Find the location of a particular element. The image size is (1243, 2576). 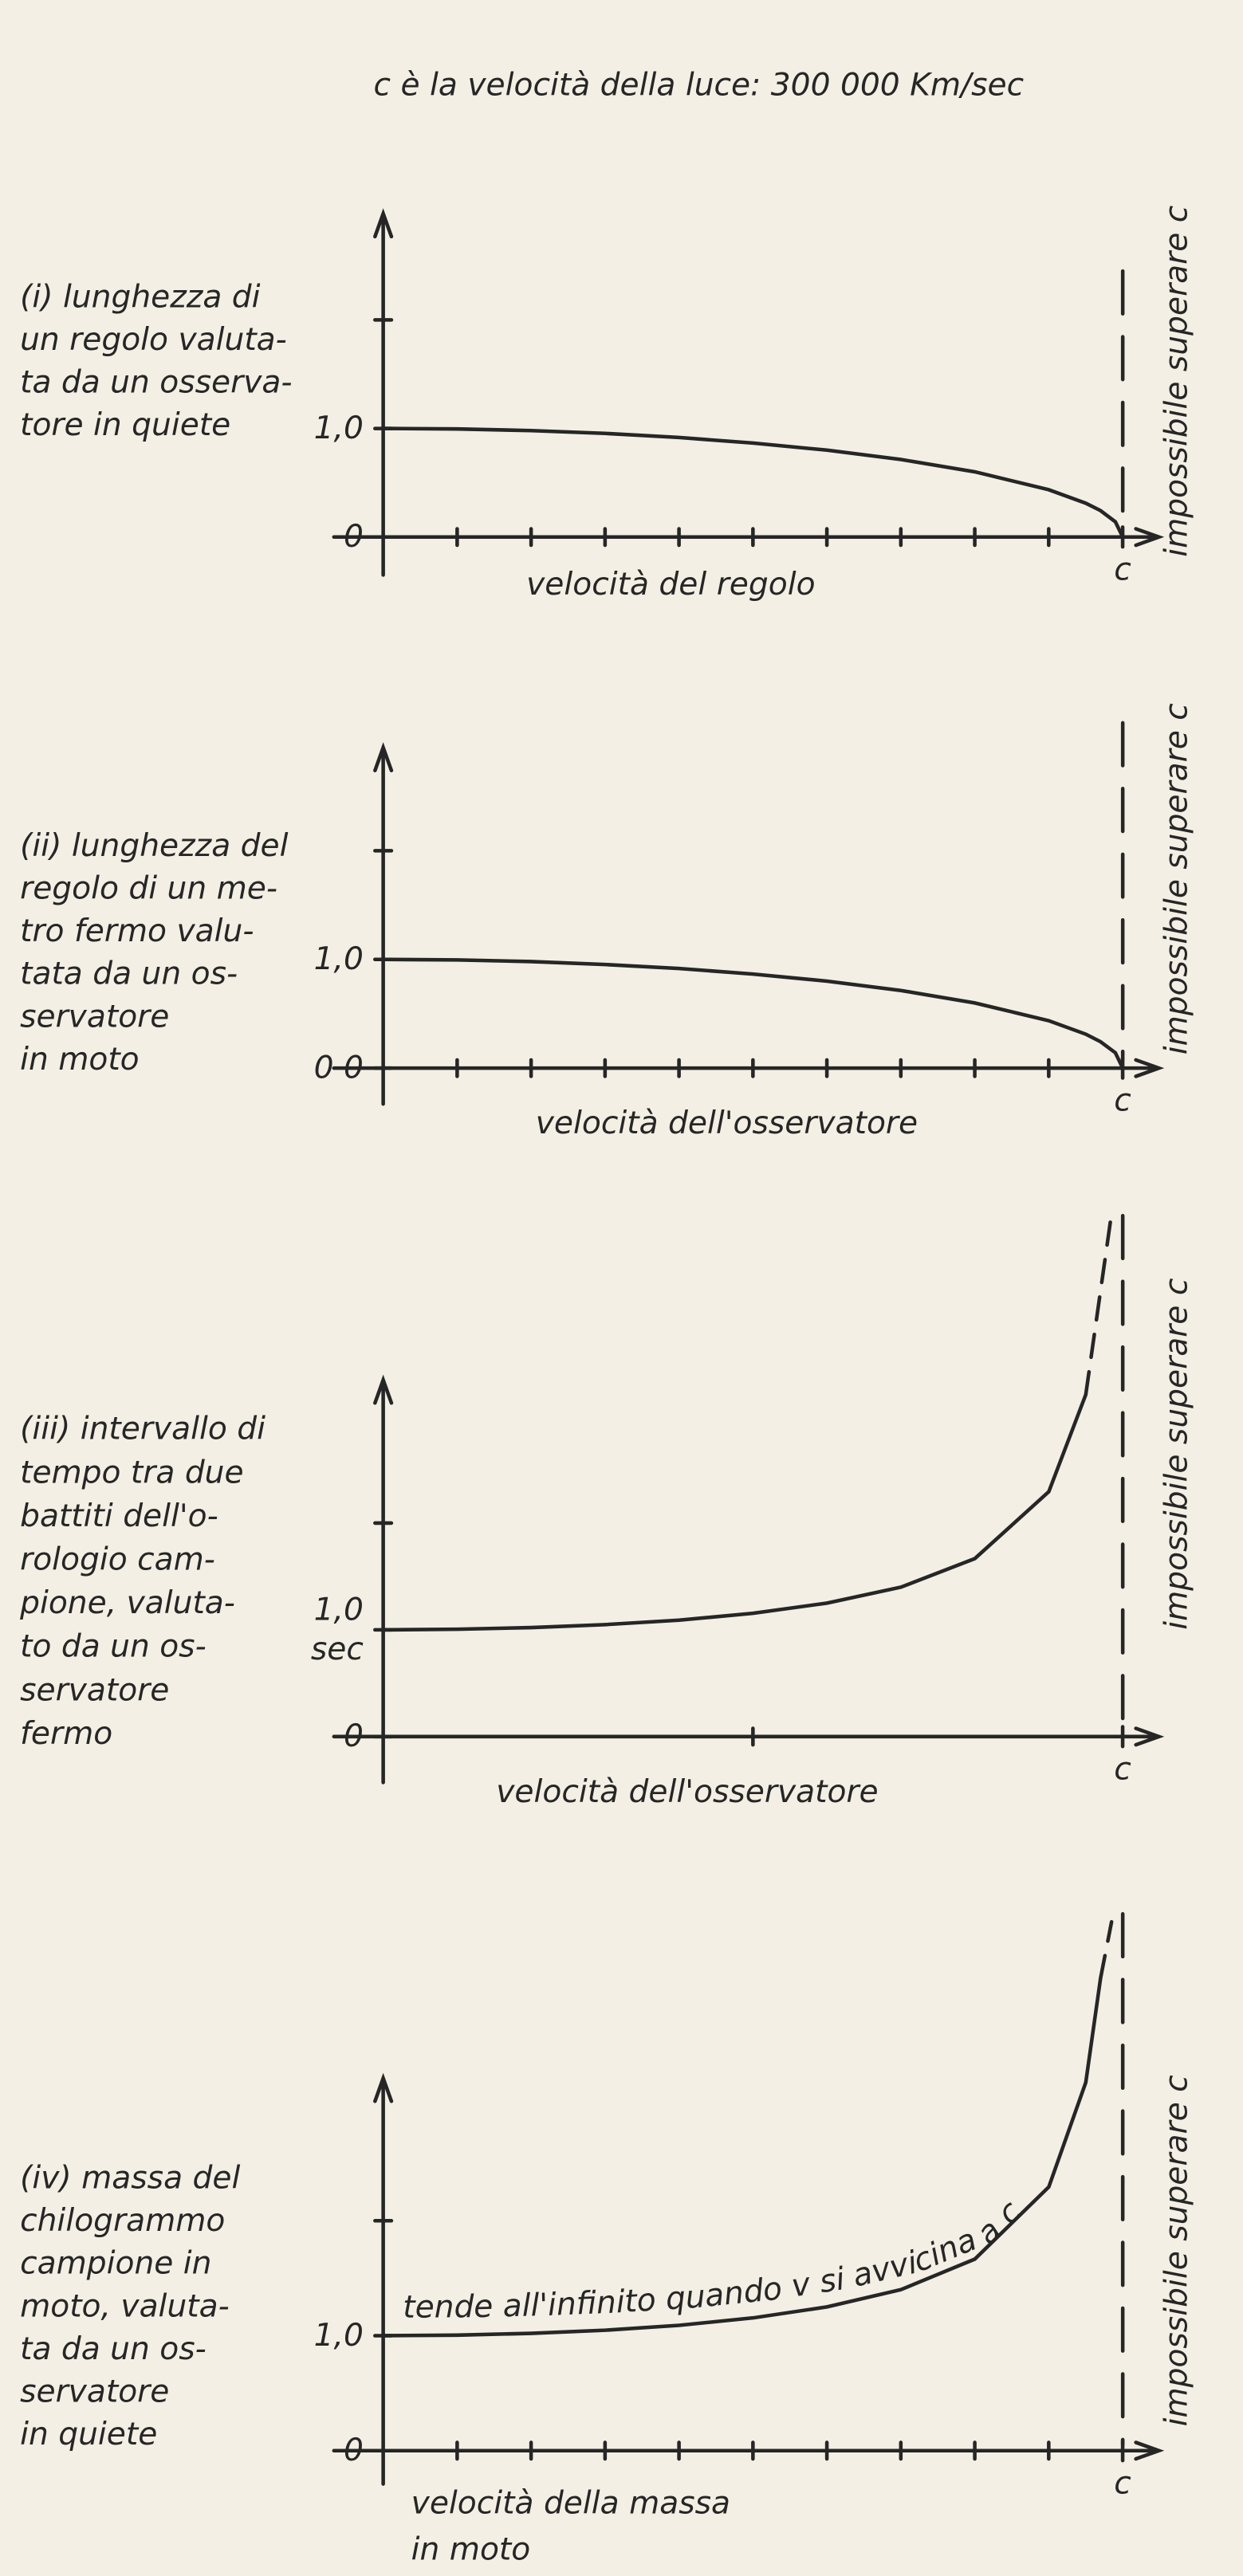

panel-label: in moto is located at coordinates (80, 1060).